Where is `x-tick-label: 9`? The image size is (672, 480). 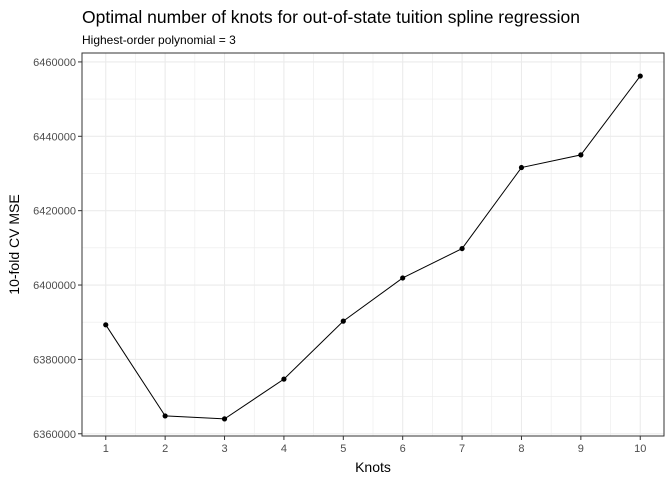 x-tick-label: 9 is located at coordinates (581, 449).